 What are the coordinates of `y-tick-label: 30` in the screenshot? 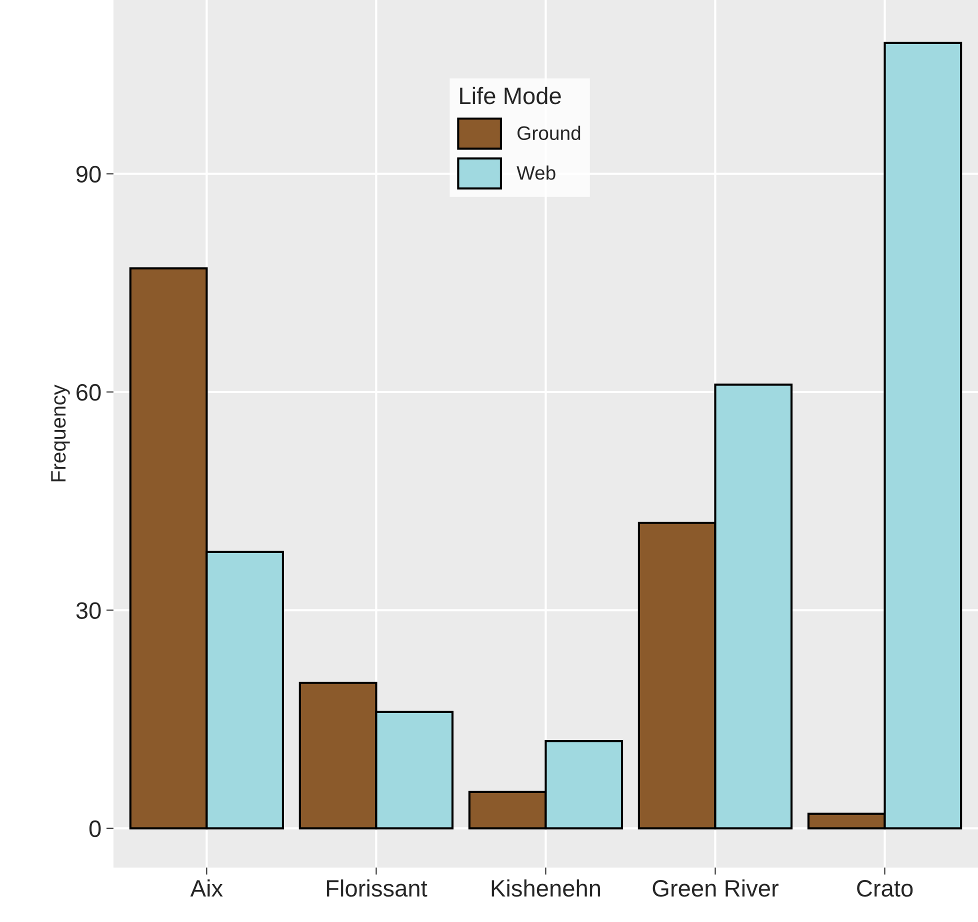 It's located at (88, 610).